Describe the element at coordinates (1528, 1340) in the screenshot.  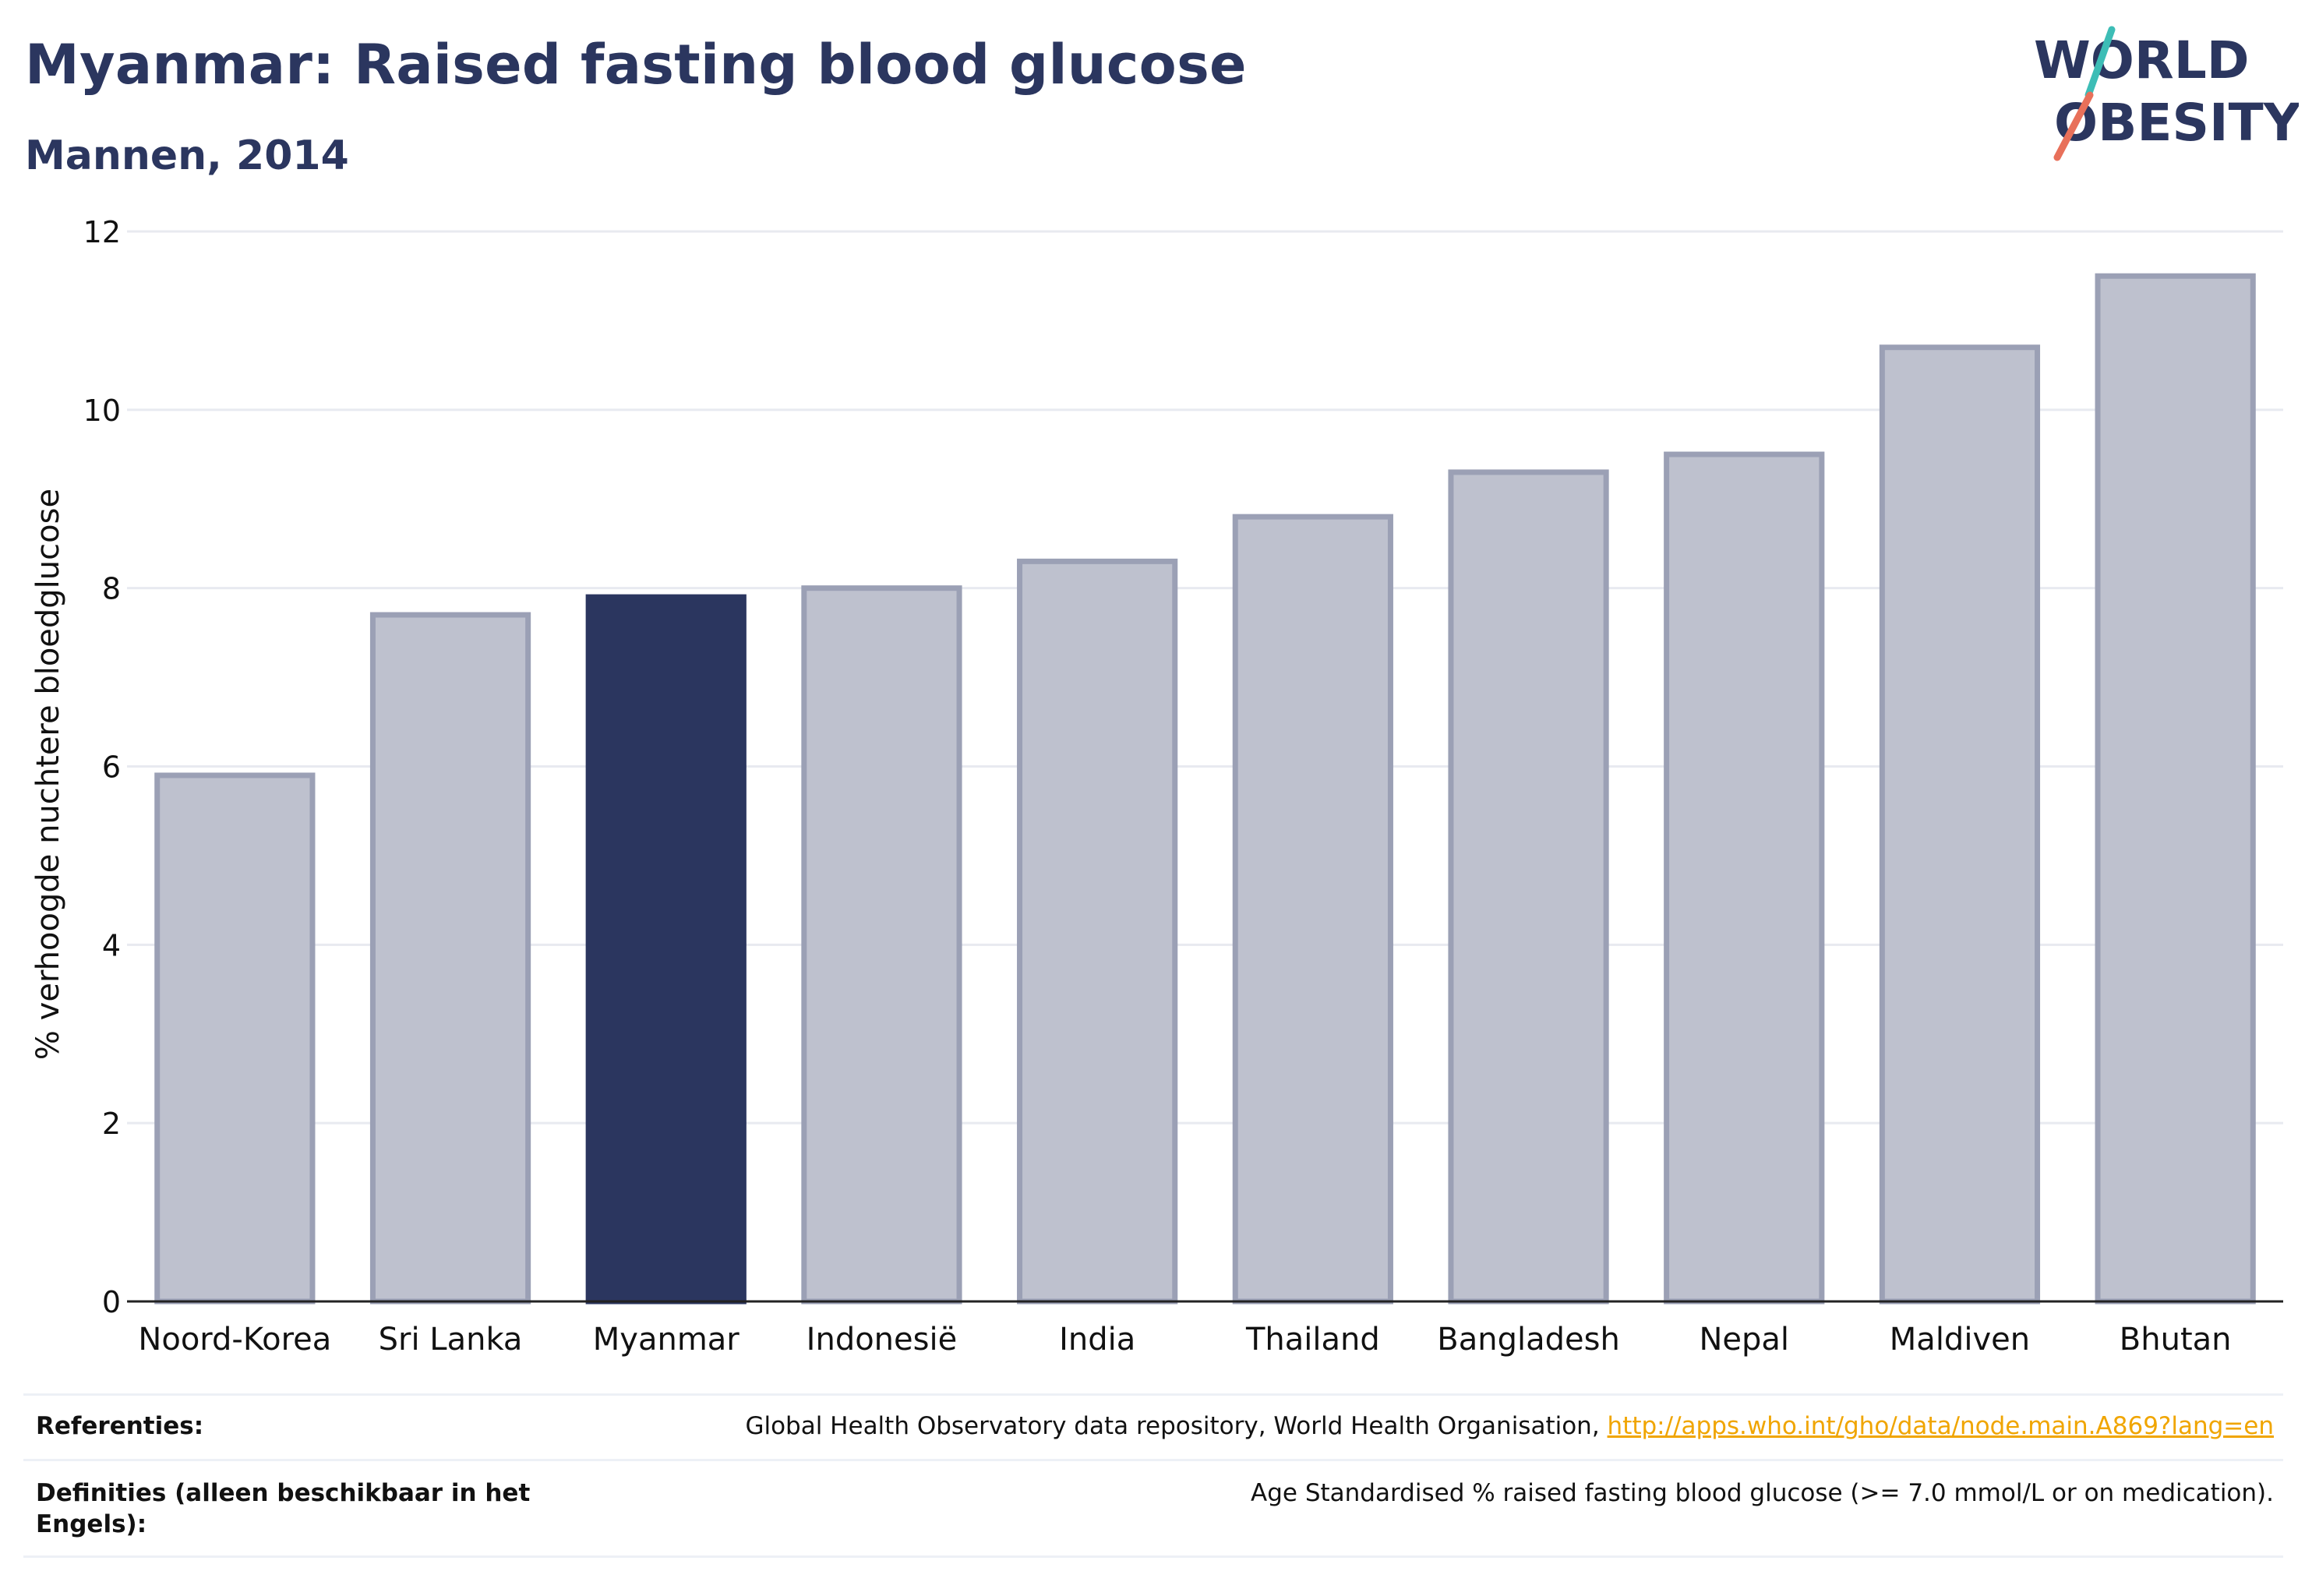
I see `x-tick-label: Bangladesh` at that location.